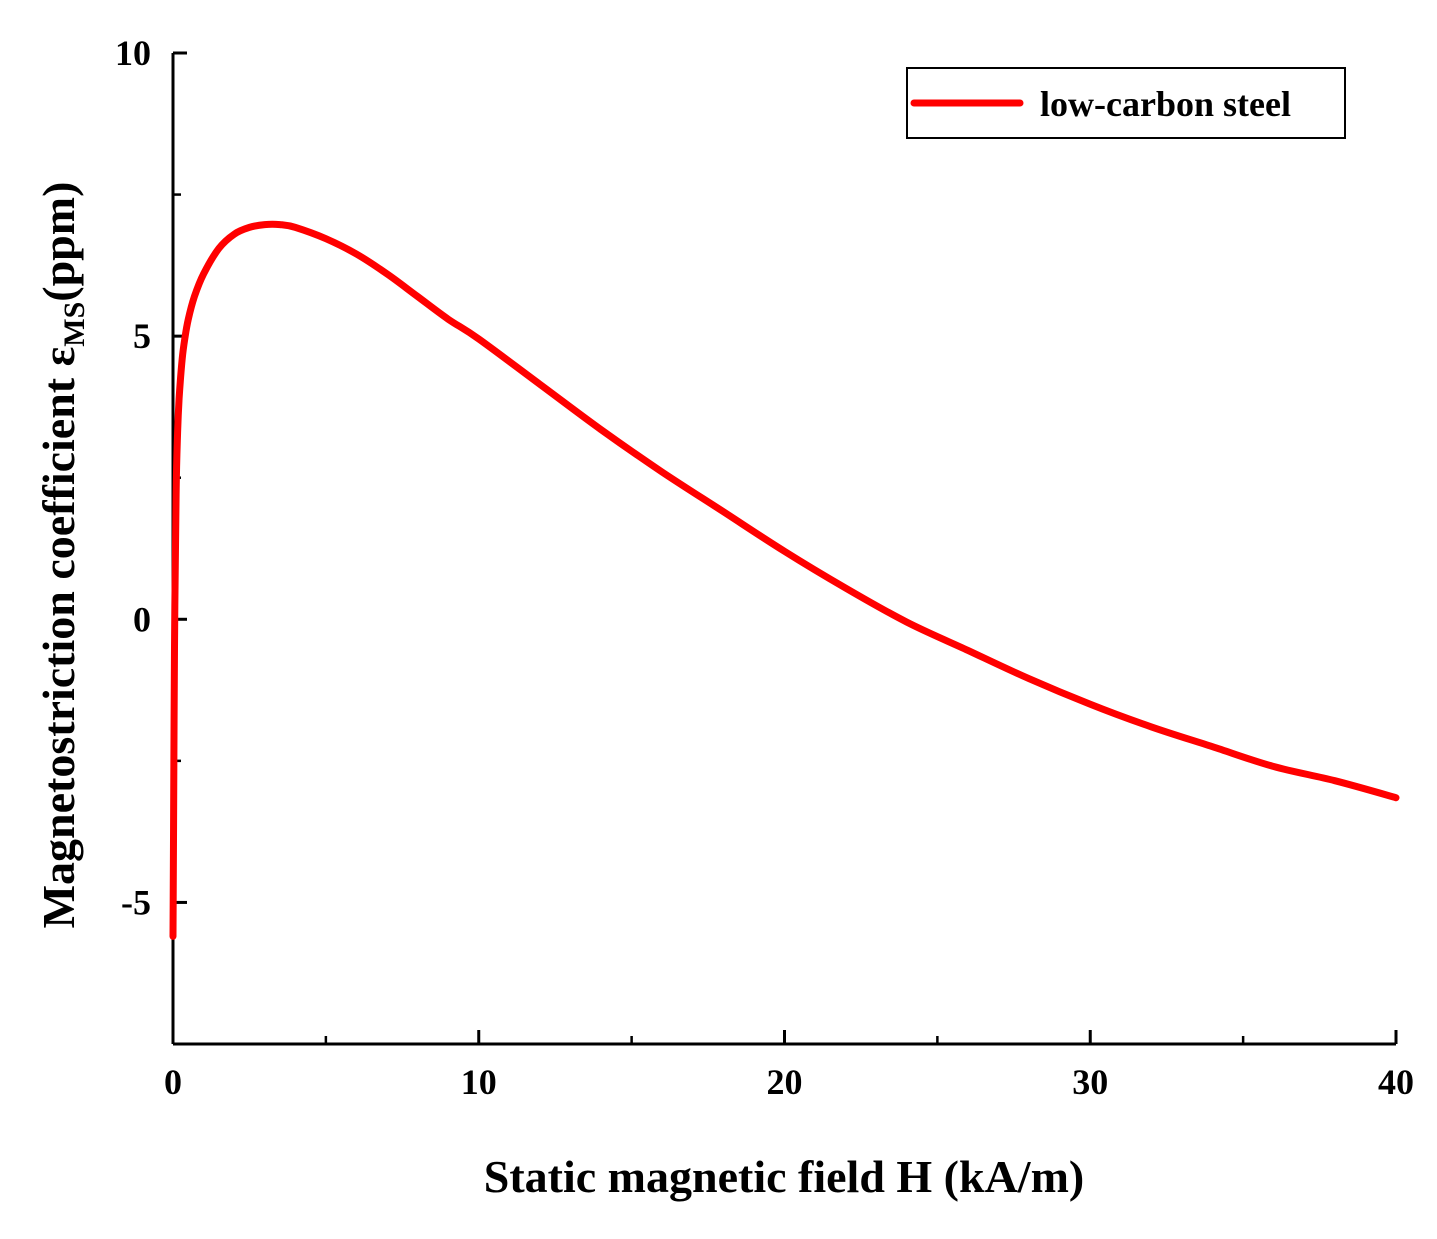 This screenshot has width=1437, height=1239. I want to click on y-tick-label: 0, so click(142, 619).